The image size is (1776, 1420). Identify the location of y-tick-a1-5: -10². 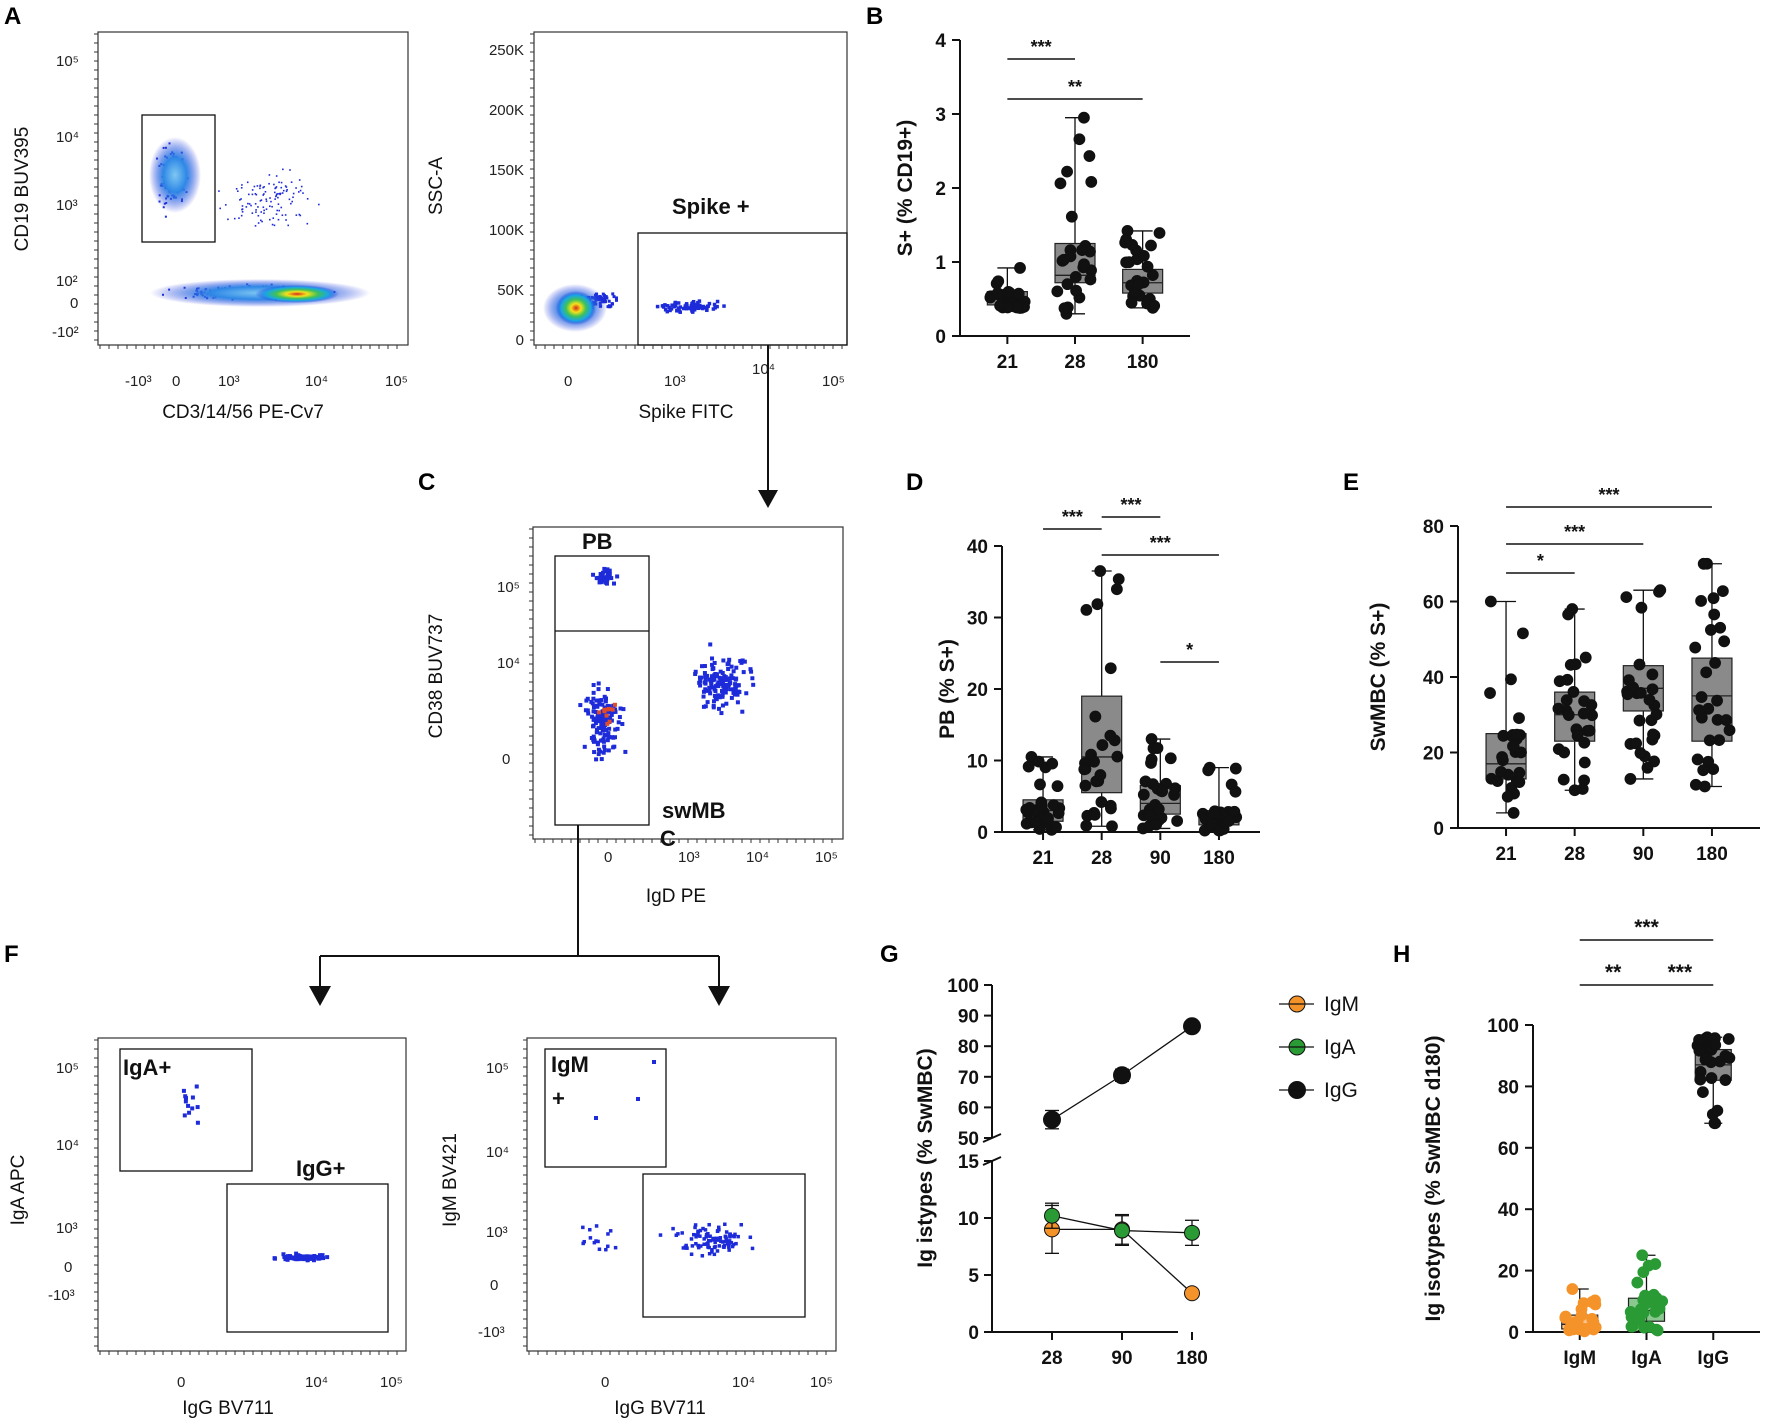
(65, 332).